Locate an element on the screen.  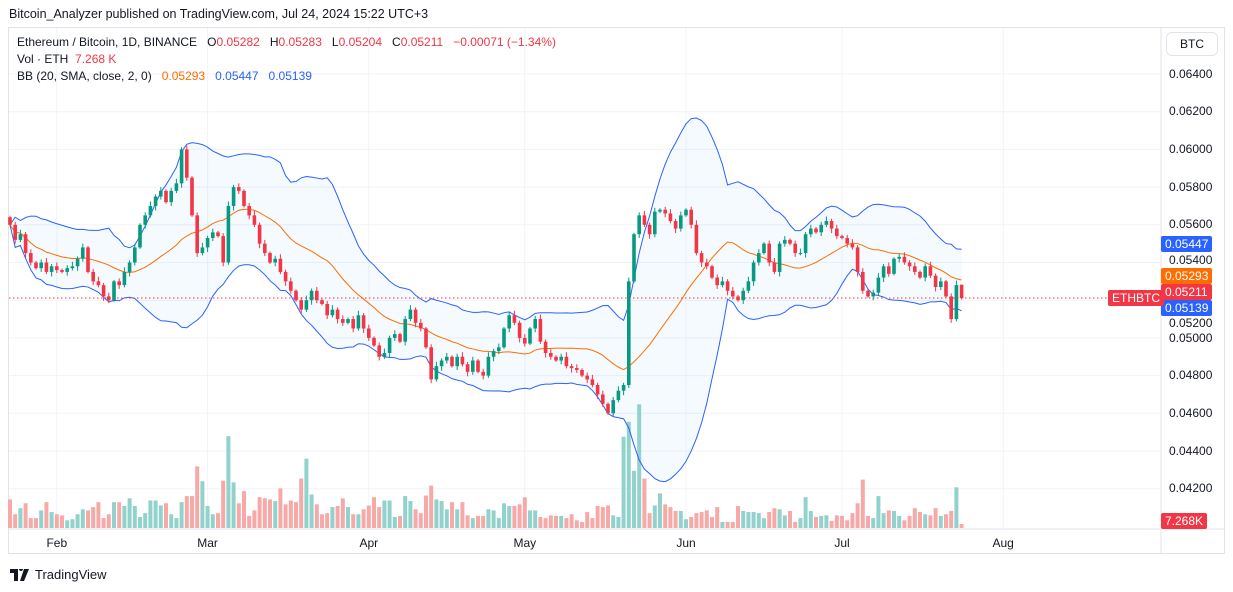
price-tick-label: 0.04800 is located at coordinates (1191, 375).